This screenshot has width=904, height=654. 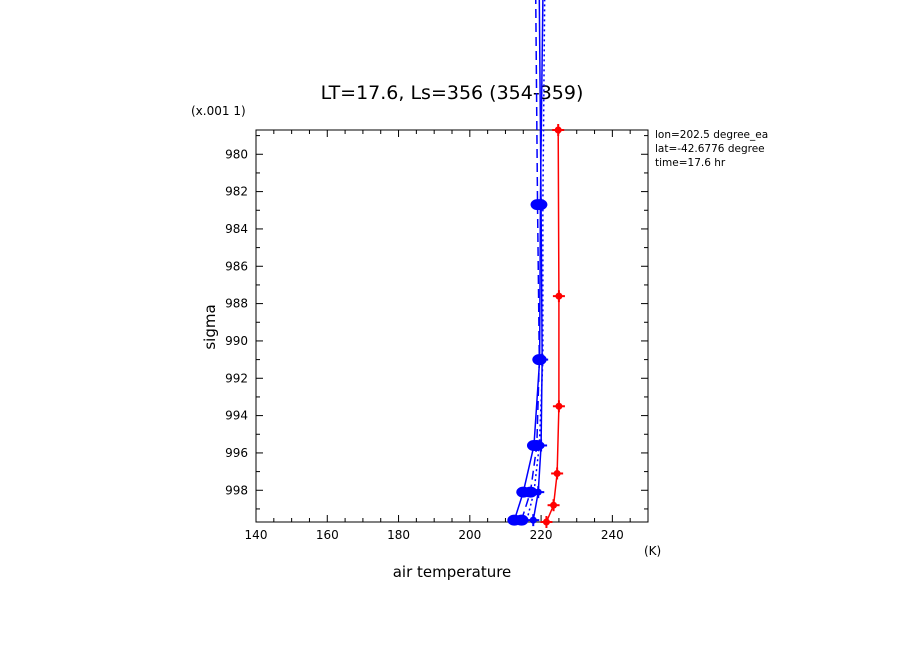 What do you see at coordinates (210, 326) in the screenshot?
I see `y-axis-label: sigma` at bounding box center [210, 326].